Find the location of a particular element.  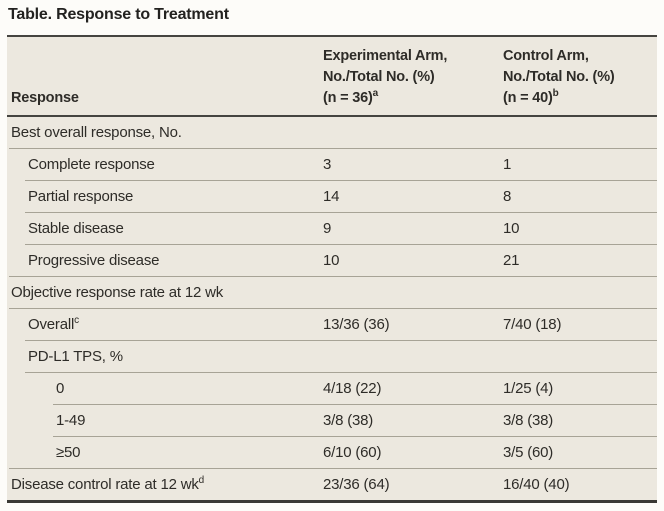

header-line: Experimental Arm, is located at coordinates (385, 56).